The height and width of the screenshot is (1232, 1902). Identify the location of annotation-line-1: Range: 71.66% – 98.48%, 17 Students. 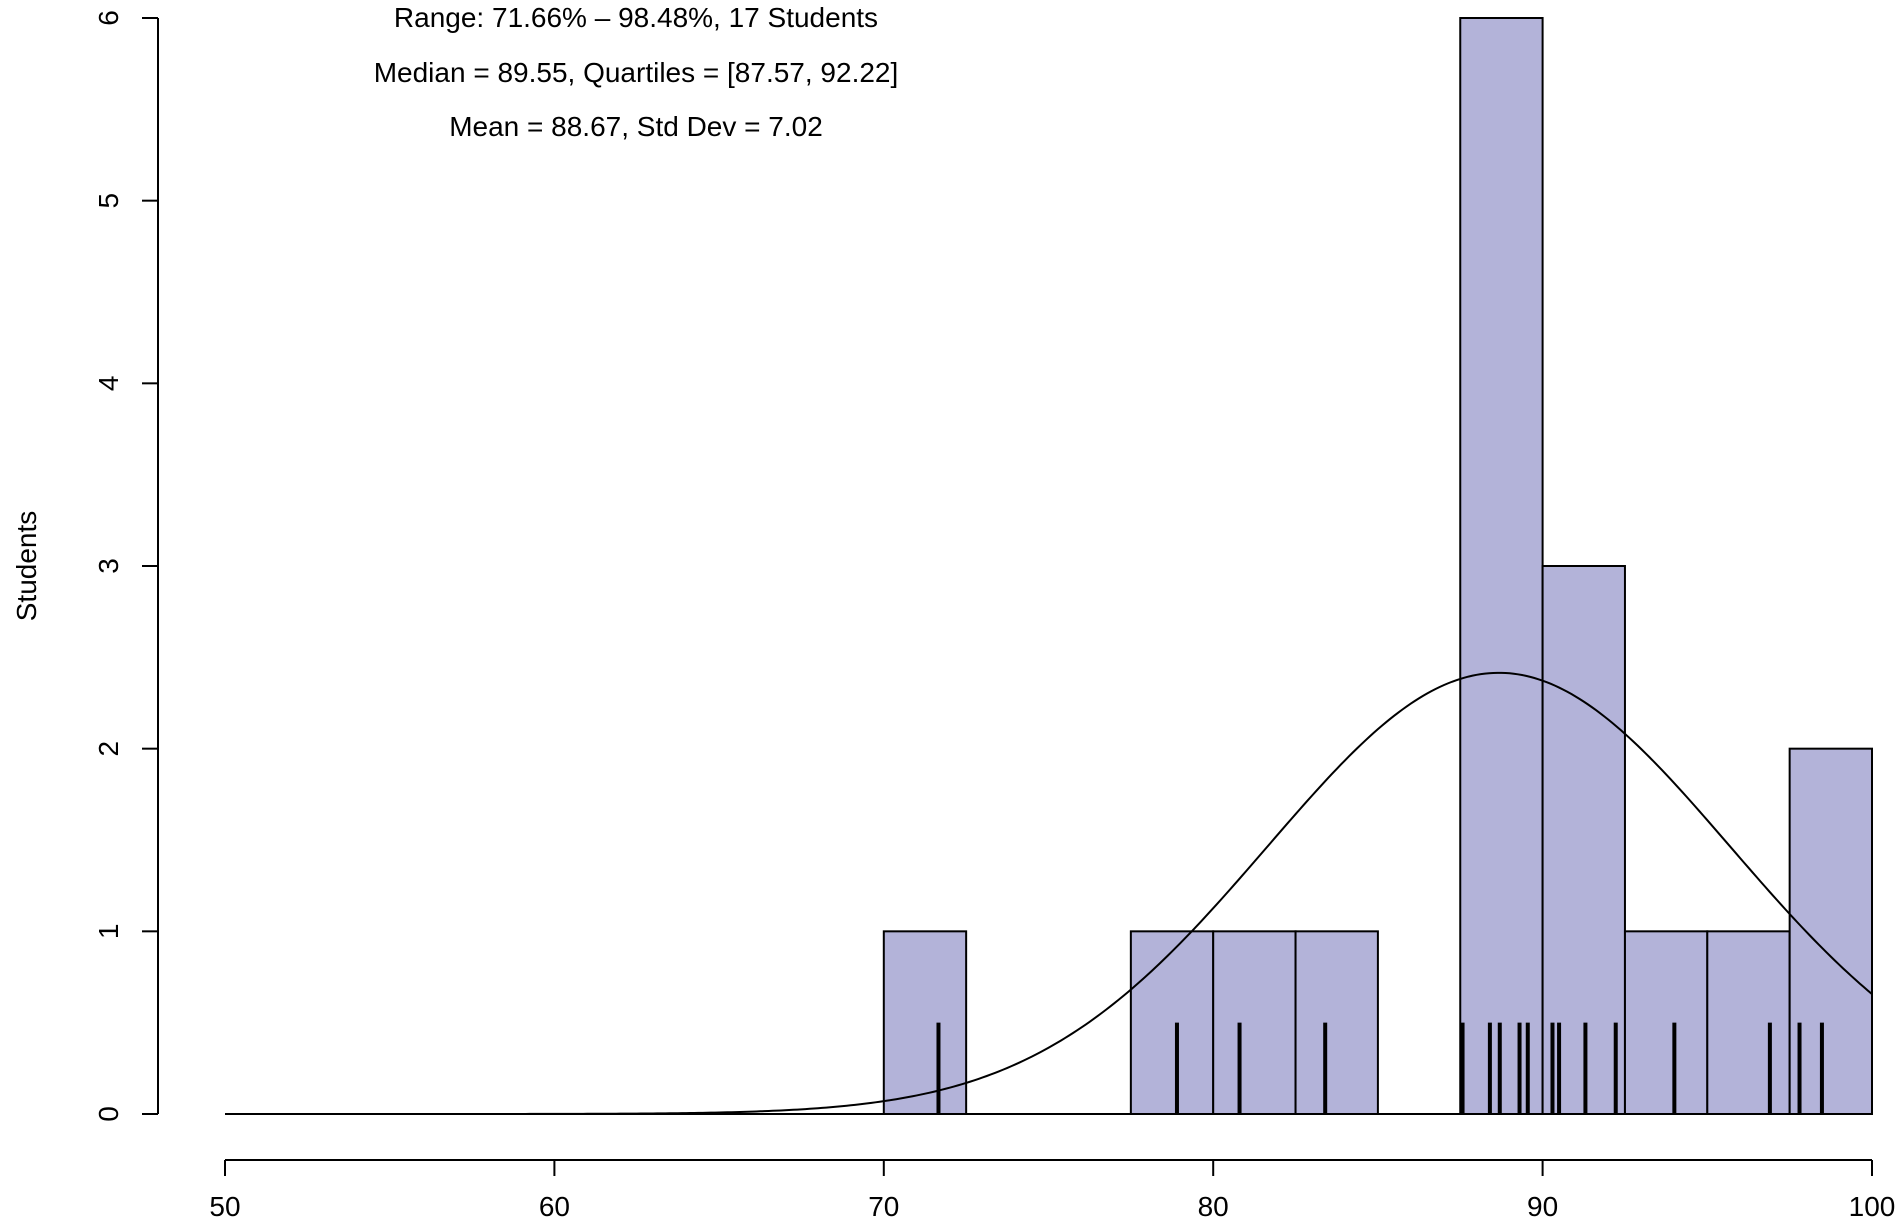
(636, 17).